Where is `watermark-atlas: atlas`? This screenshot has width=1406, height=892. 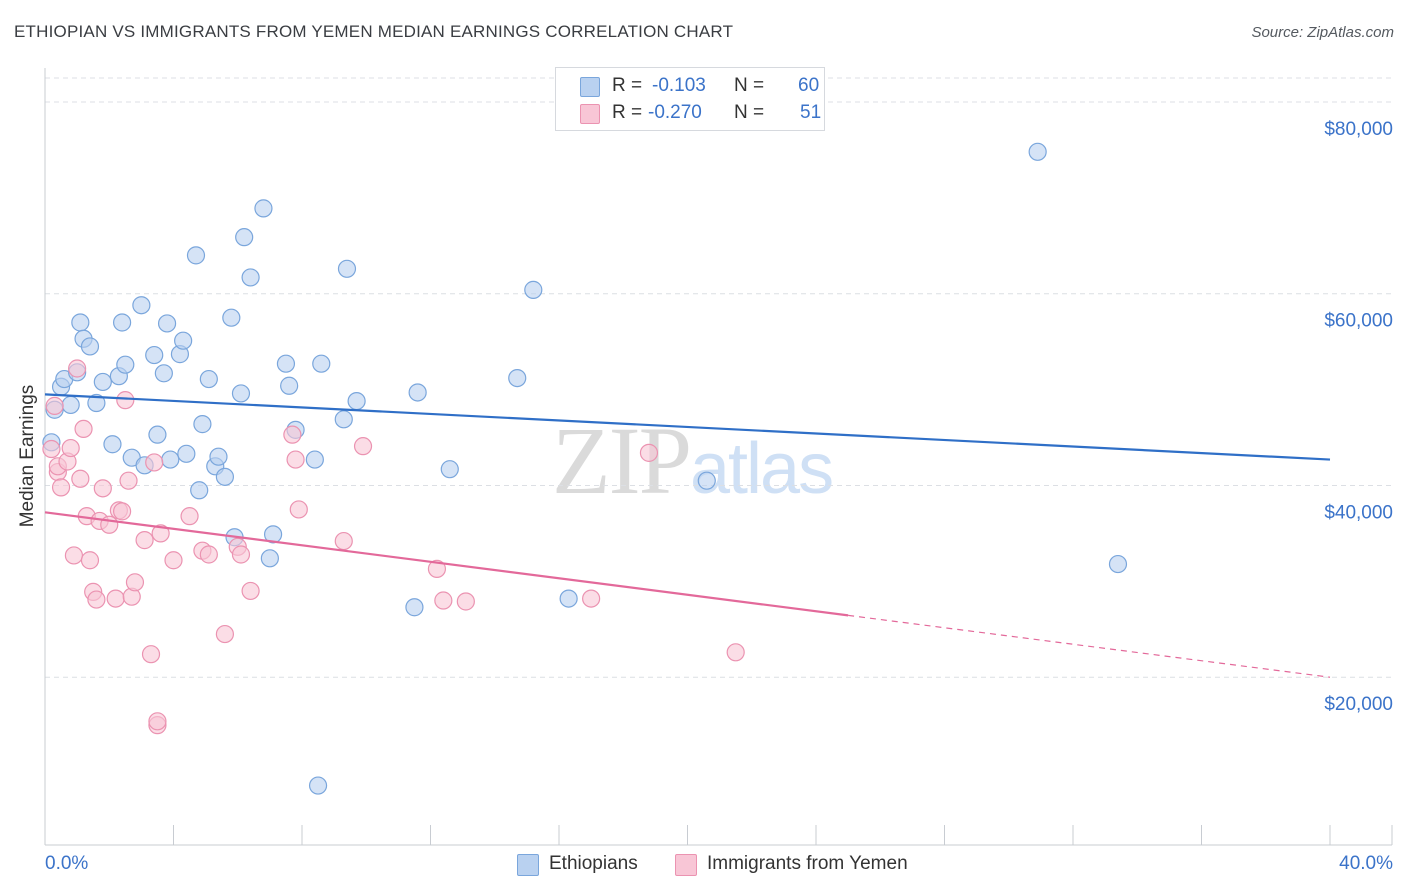
watermark-atlas: atlas is located at coordinates (762, 469).